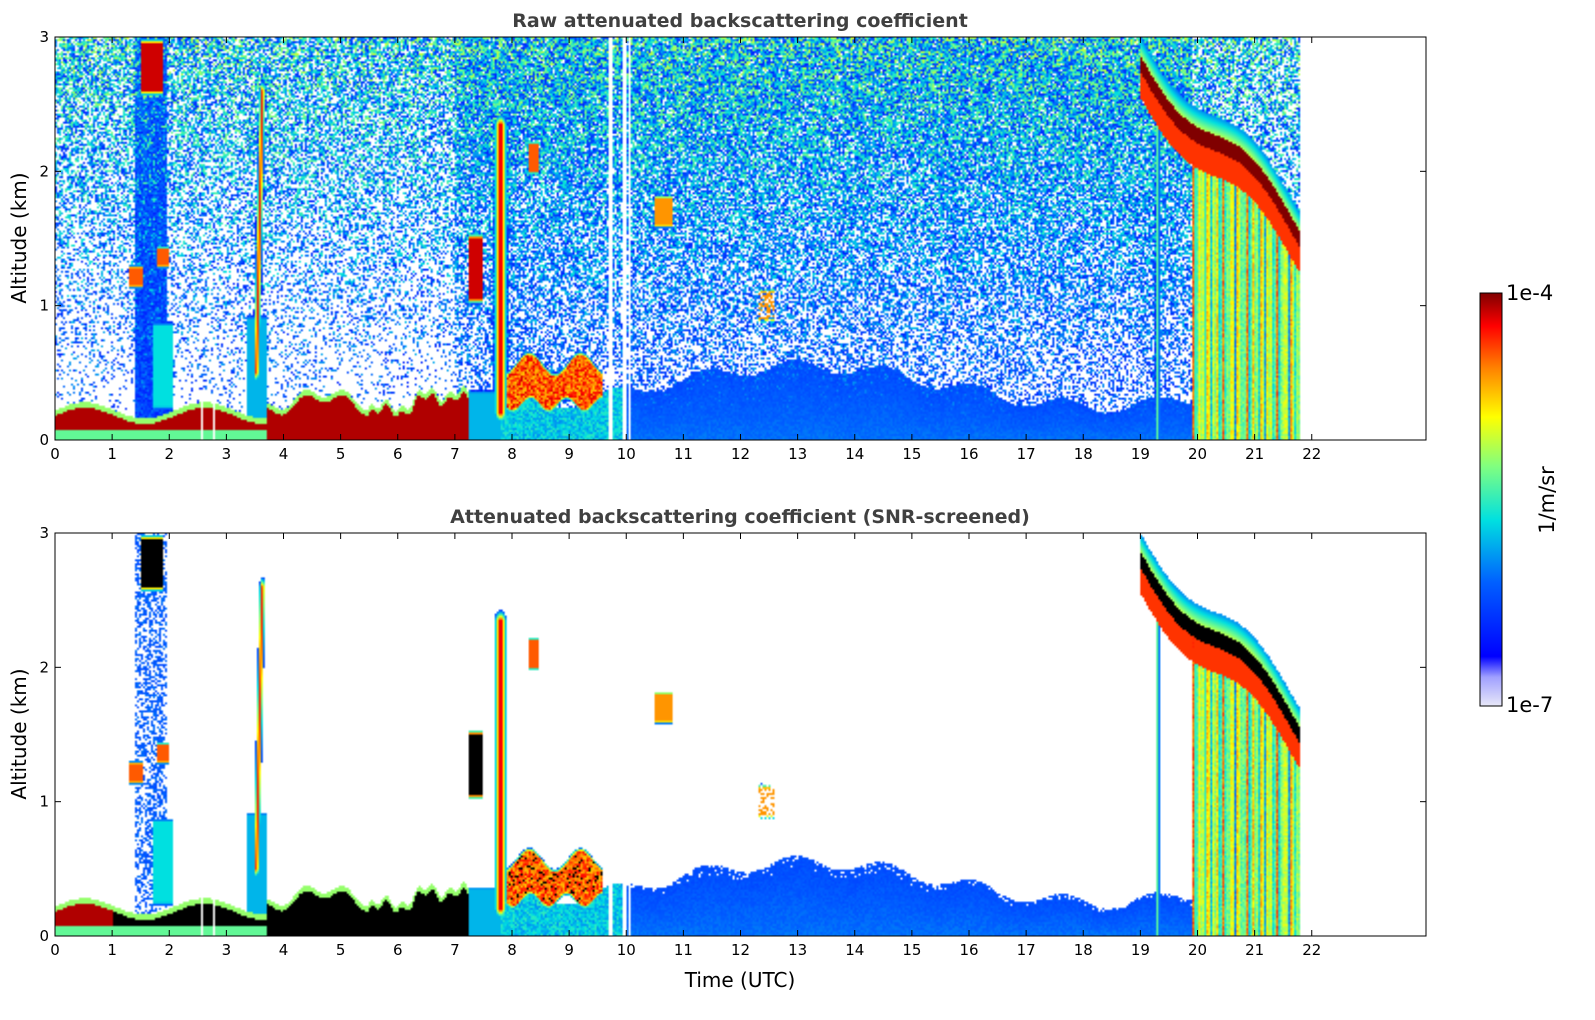  Describe the element at coordinates (19, 733) in the screenshot. I see `panel-screened-ylabel: Altitude (km)` at that location.